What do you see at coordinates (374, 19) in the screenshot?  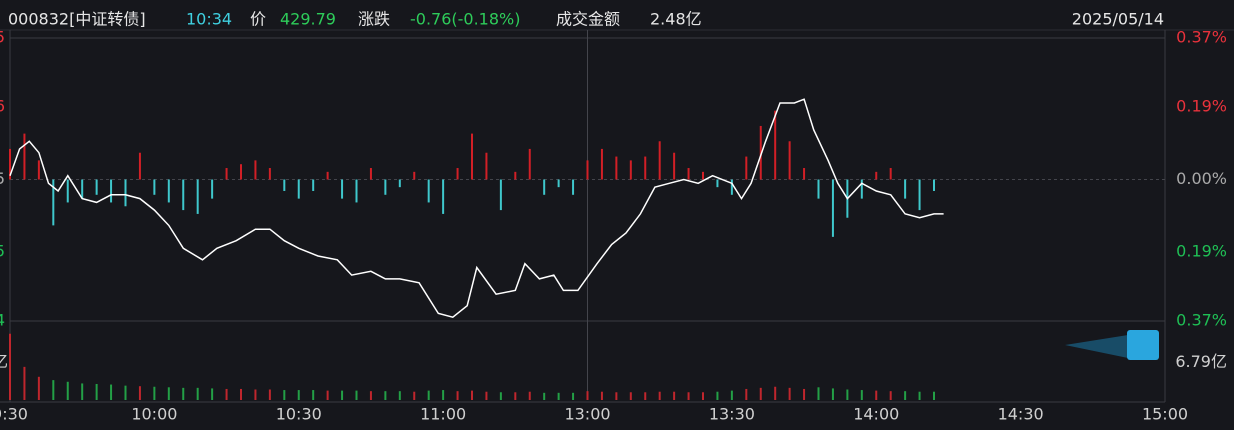 I see `change-label: 涨跌` at bounding box center [374, 19].